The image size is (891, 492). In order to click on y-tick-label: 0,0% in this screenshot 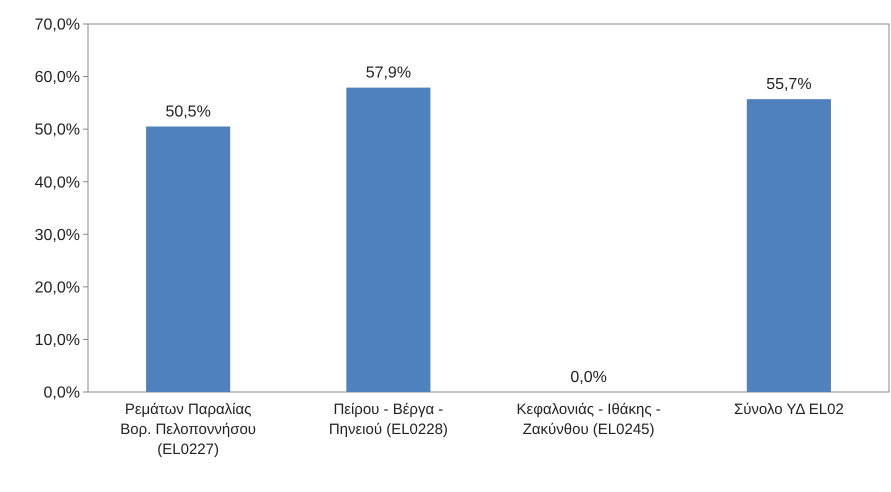, I will do `click(62, 393)`.